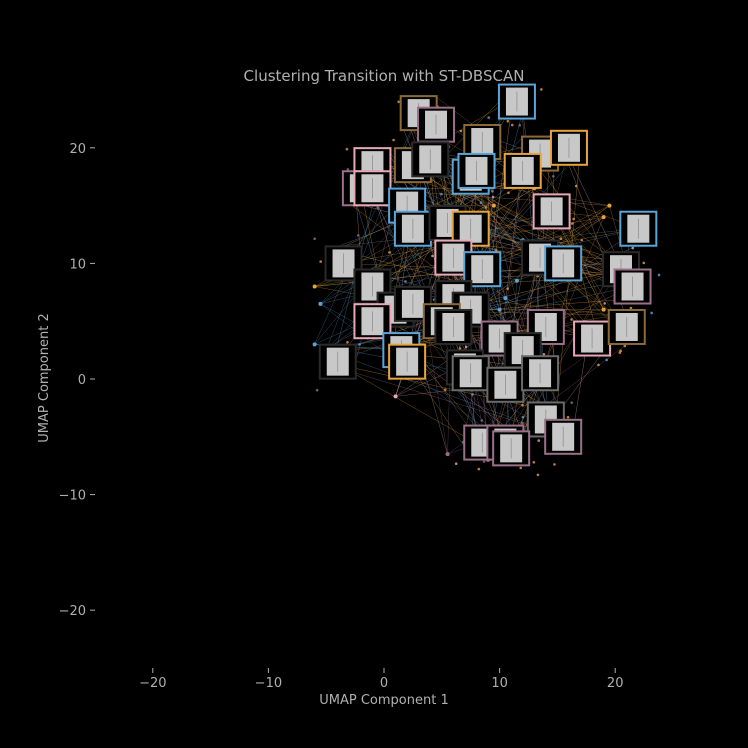 The height and width of the screenshot is (748, 748). I want to click on y-tick-label: −10, so click(72, 496).